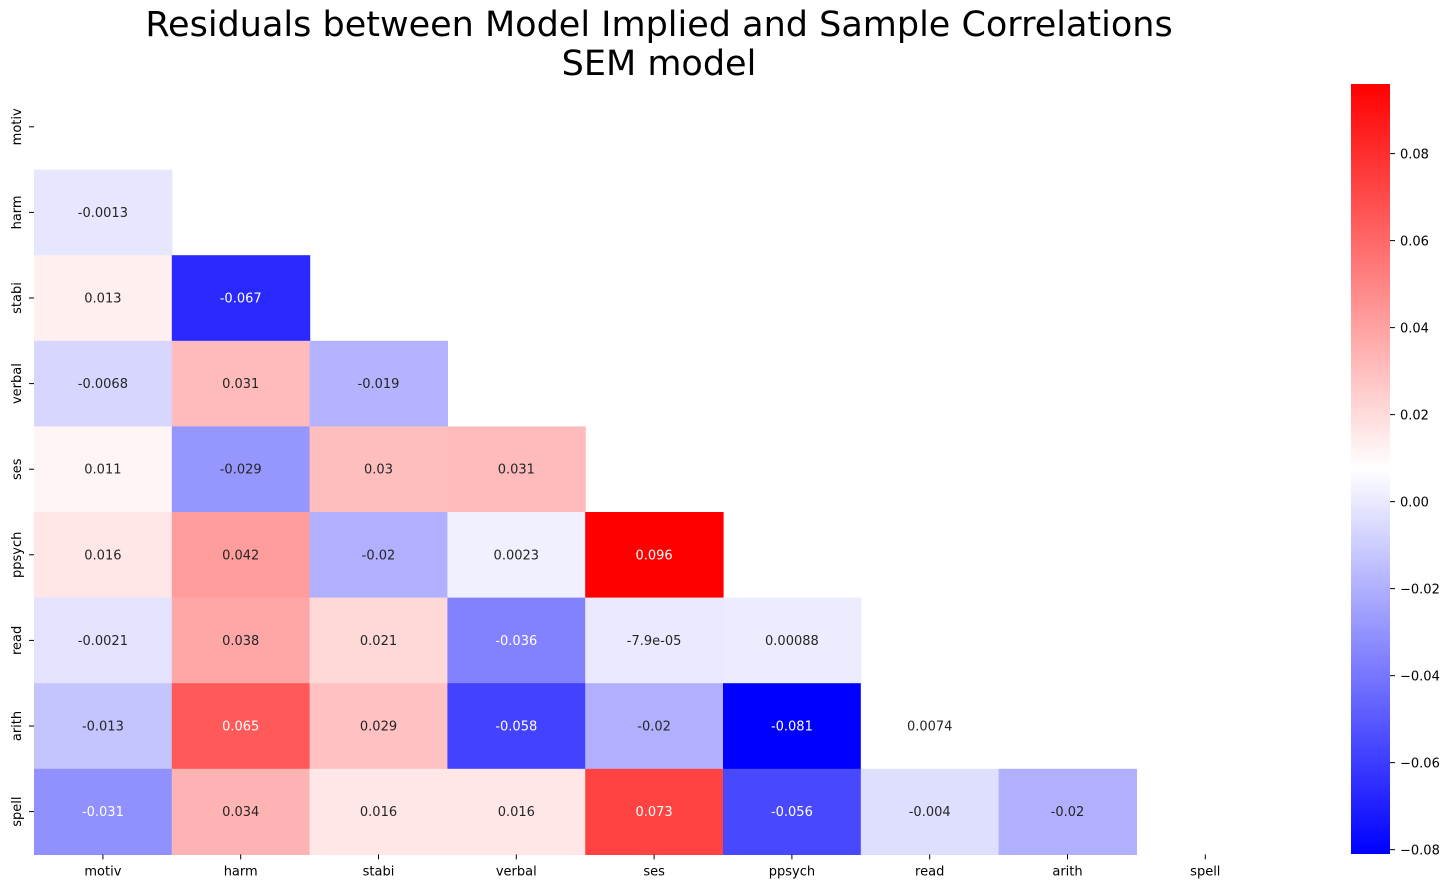  Describe the element at coordinates (1414, 329) in the screenshot. I see `colorbar-tick-label: 0.04` at that location.